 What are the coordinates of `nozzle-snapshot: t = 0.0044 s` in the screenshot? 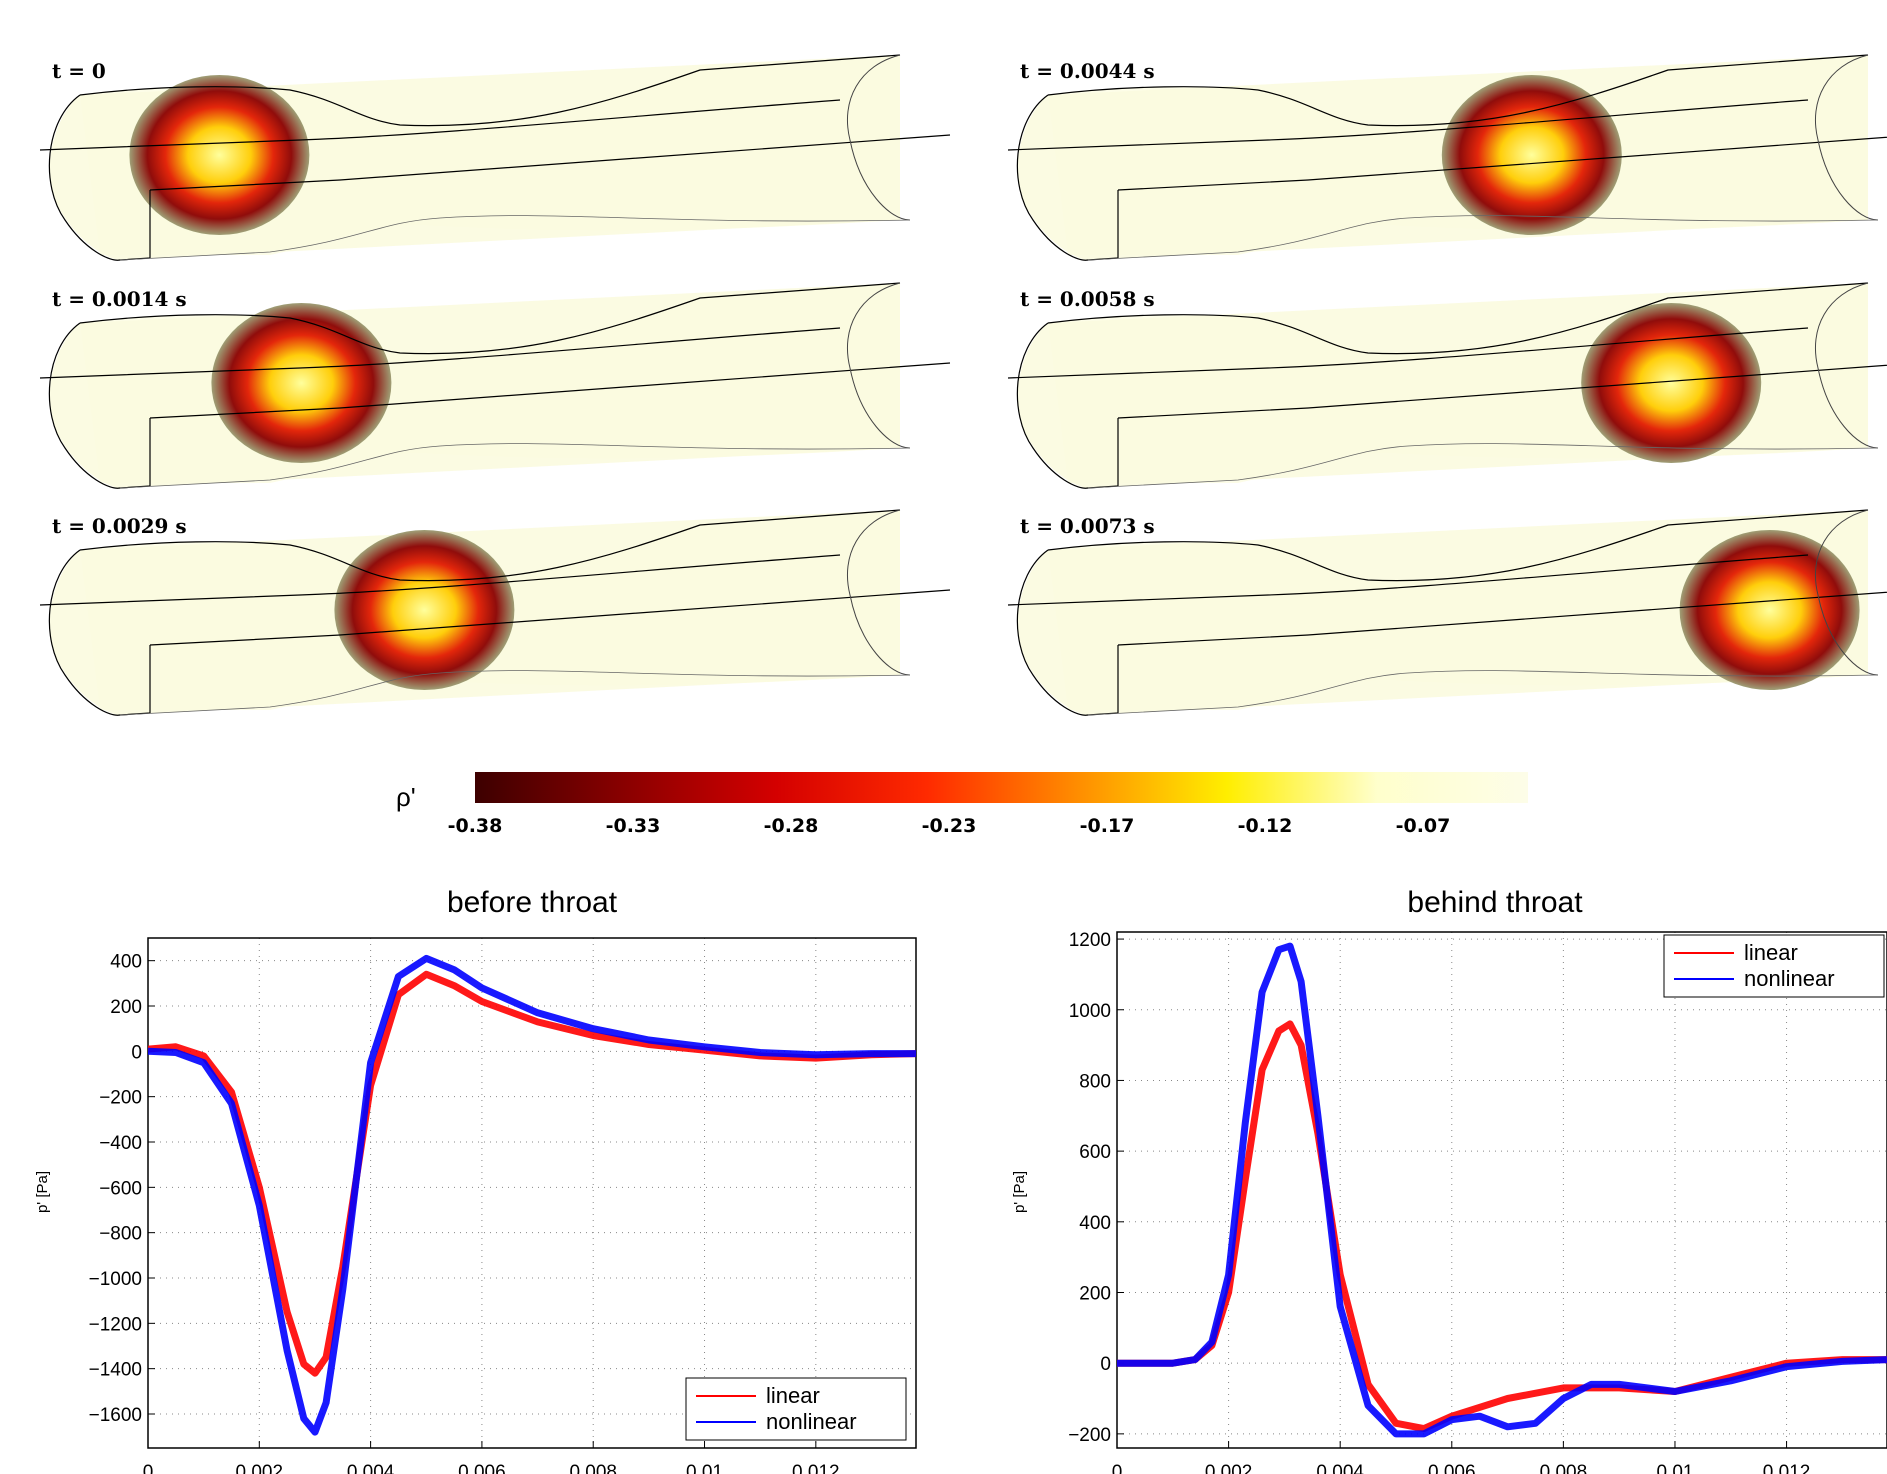 It's located at (1447, 157).